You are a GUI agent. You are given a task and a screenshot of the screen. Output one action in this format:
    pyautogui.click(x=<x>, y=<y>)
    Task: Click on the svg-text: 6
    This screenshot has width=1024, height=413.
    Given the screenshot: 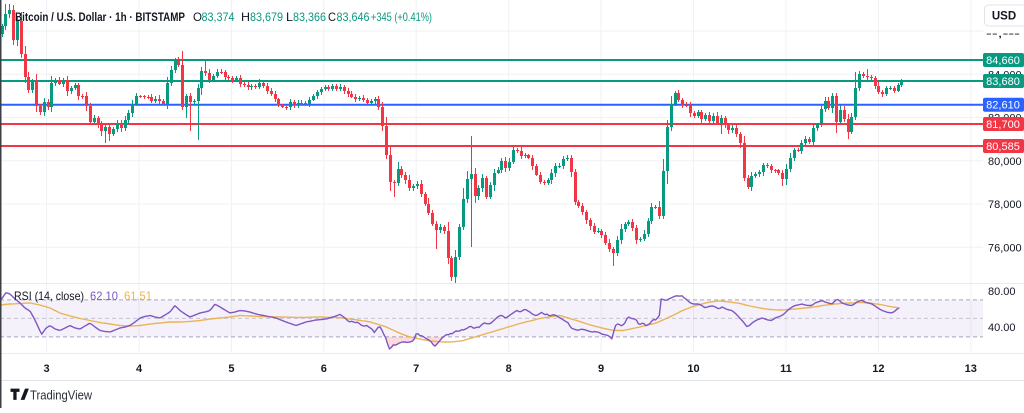 What is the action you would take?
    pyautogui.click(x=324, y=369)
    